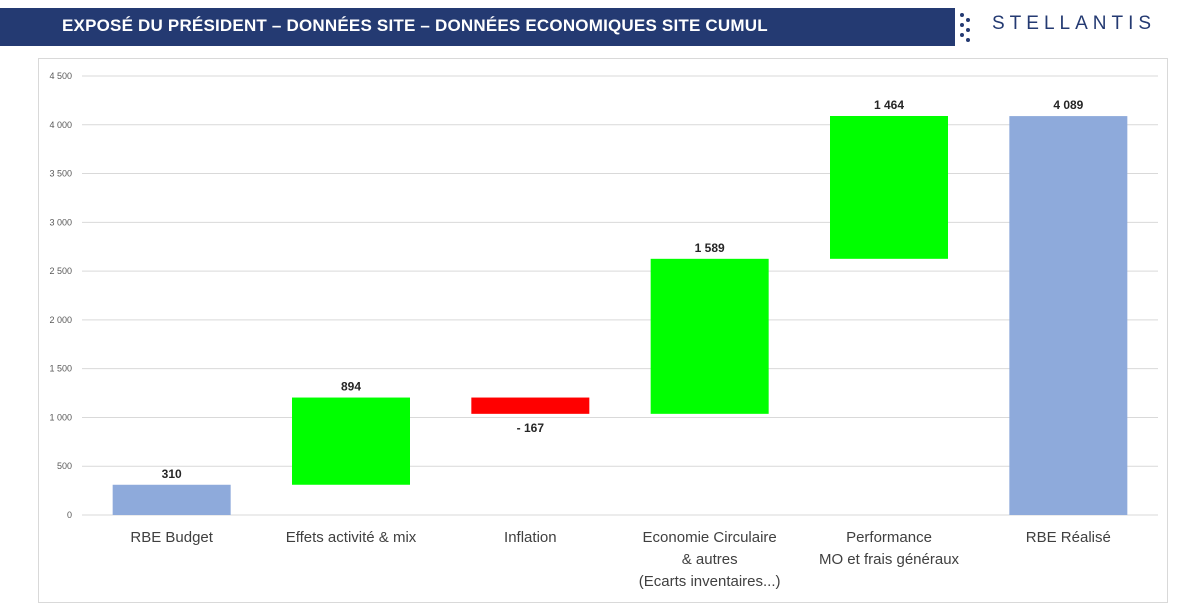  What do you see at coordinates (60, 76) in the screenshot?
I see `y-tick-label: 4 500` at bounding box center [60, 76].